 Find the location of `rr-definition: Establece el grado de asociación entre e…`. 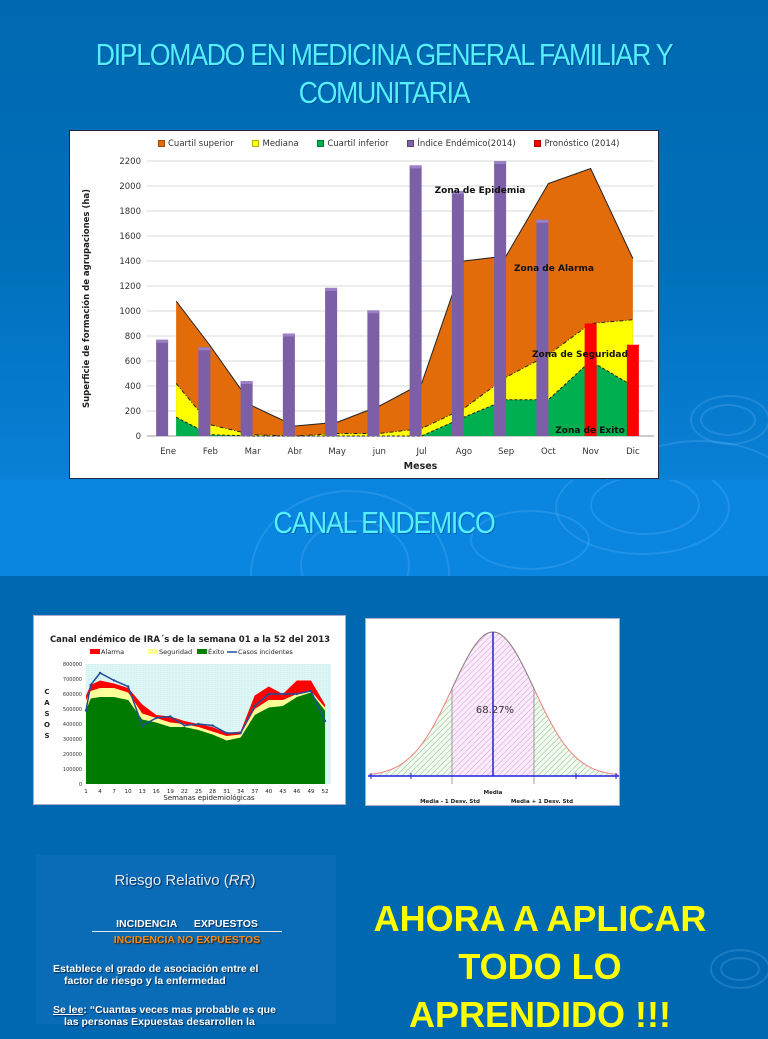

rr-definition: Establece el grado de asociación entre e… is located at coordinates (156, 975).